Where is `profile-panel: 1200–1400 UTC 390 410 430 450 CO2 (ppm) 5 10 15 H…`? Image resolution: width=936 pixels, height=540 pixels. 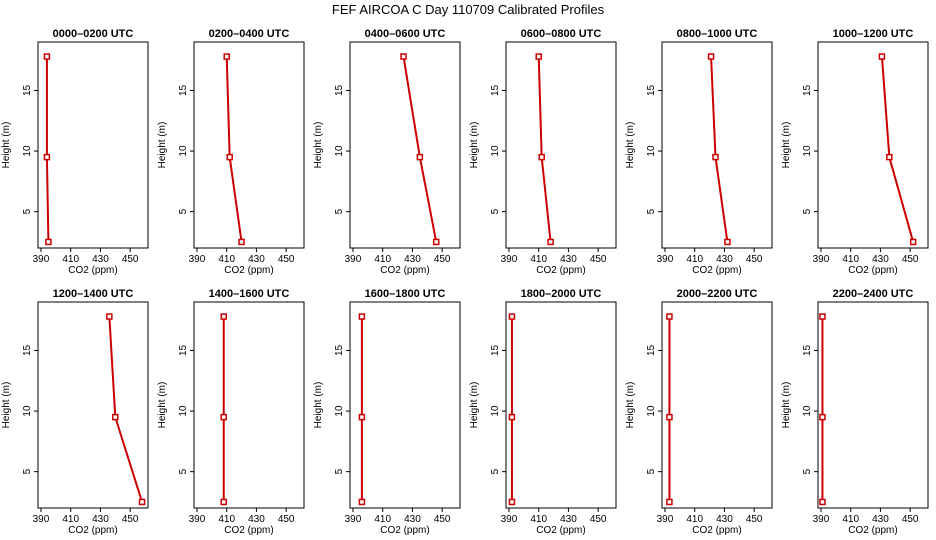
profile-panel: 1200–1400 UTC 390 410 430 450 CO2 (ppm) 5 10 15 H… is located at coordinates (75, 412).